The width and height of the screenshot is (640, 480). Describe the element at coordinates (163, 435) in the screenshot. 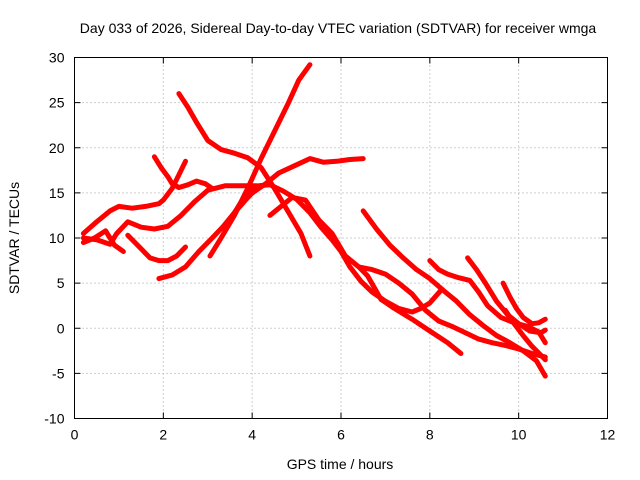

I see `x-tick-label: 2` at that location.